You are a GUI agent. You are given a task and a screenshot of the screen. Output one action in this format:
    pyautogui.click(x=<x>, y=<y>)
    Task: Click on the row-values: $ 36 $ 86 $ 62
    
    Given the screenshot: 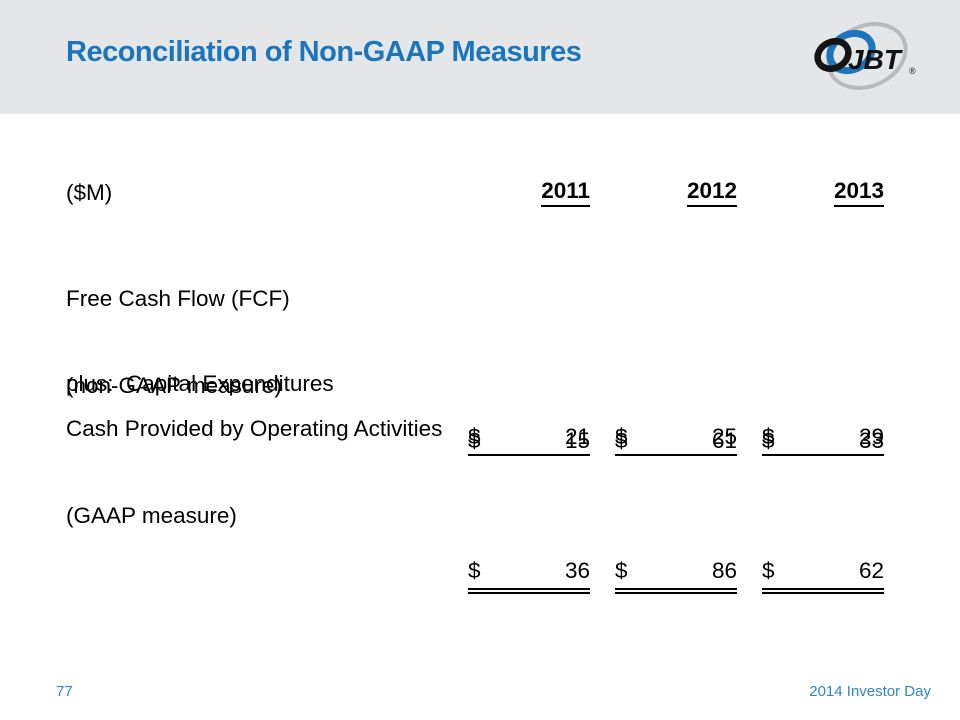 What is the action you would take?
    pyautogui.click(x=676, y=575)
    